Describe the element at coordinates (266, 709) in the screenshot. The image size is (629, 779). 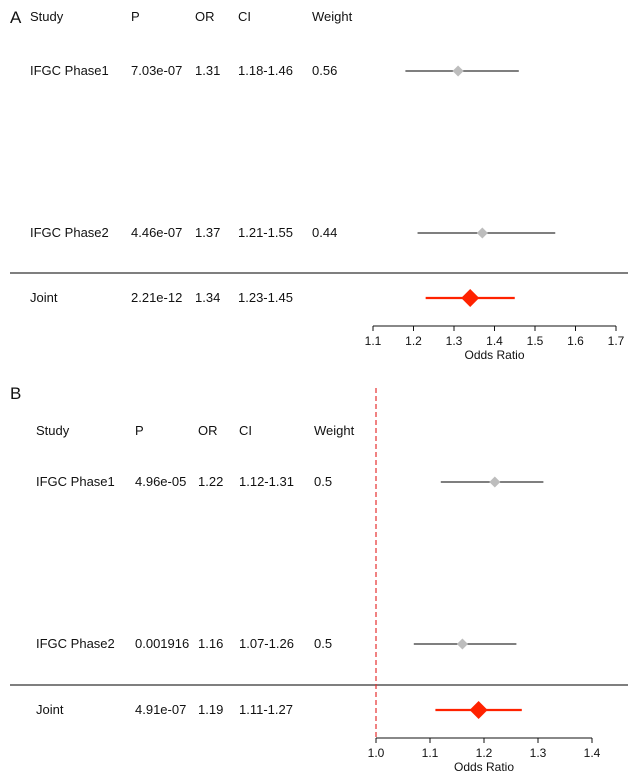
I see `confidence-interval: 1.11-1.27` at that location.